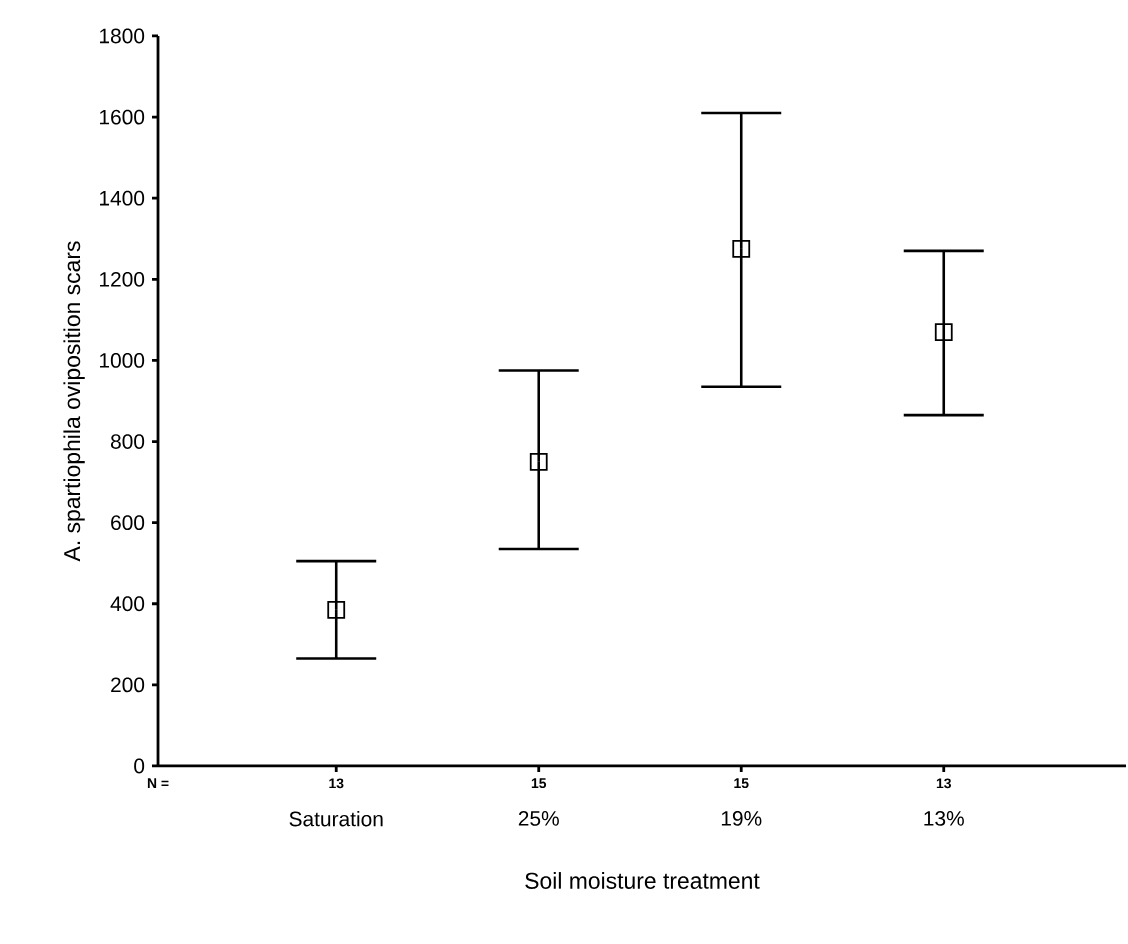  What do you see at coordinates (74, 401) in the screenshot?
I see `y-axis-title: A. spartiophila oviposition scars` at bounding box center [74, 401].